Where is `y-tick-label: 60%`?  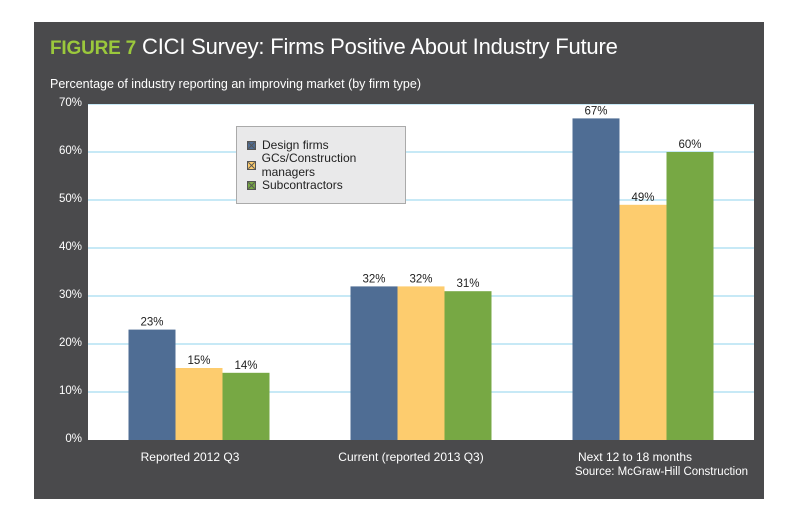
y-tick-label: 60% is located at coordinates (70, 151).